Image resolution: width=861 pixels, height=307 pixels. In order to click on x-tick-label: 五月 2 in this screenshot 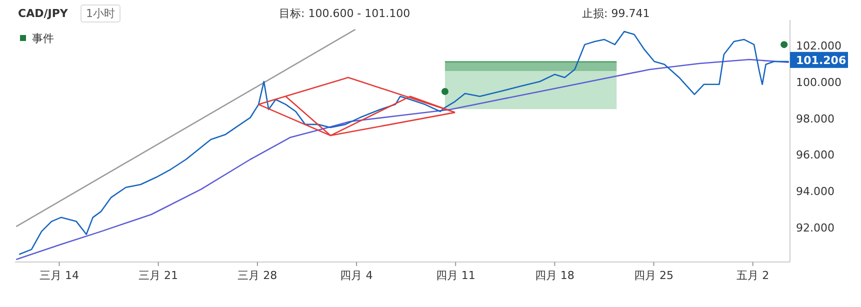, I will do `click(753, 275)`.